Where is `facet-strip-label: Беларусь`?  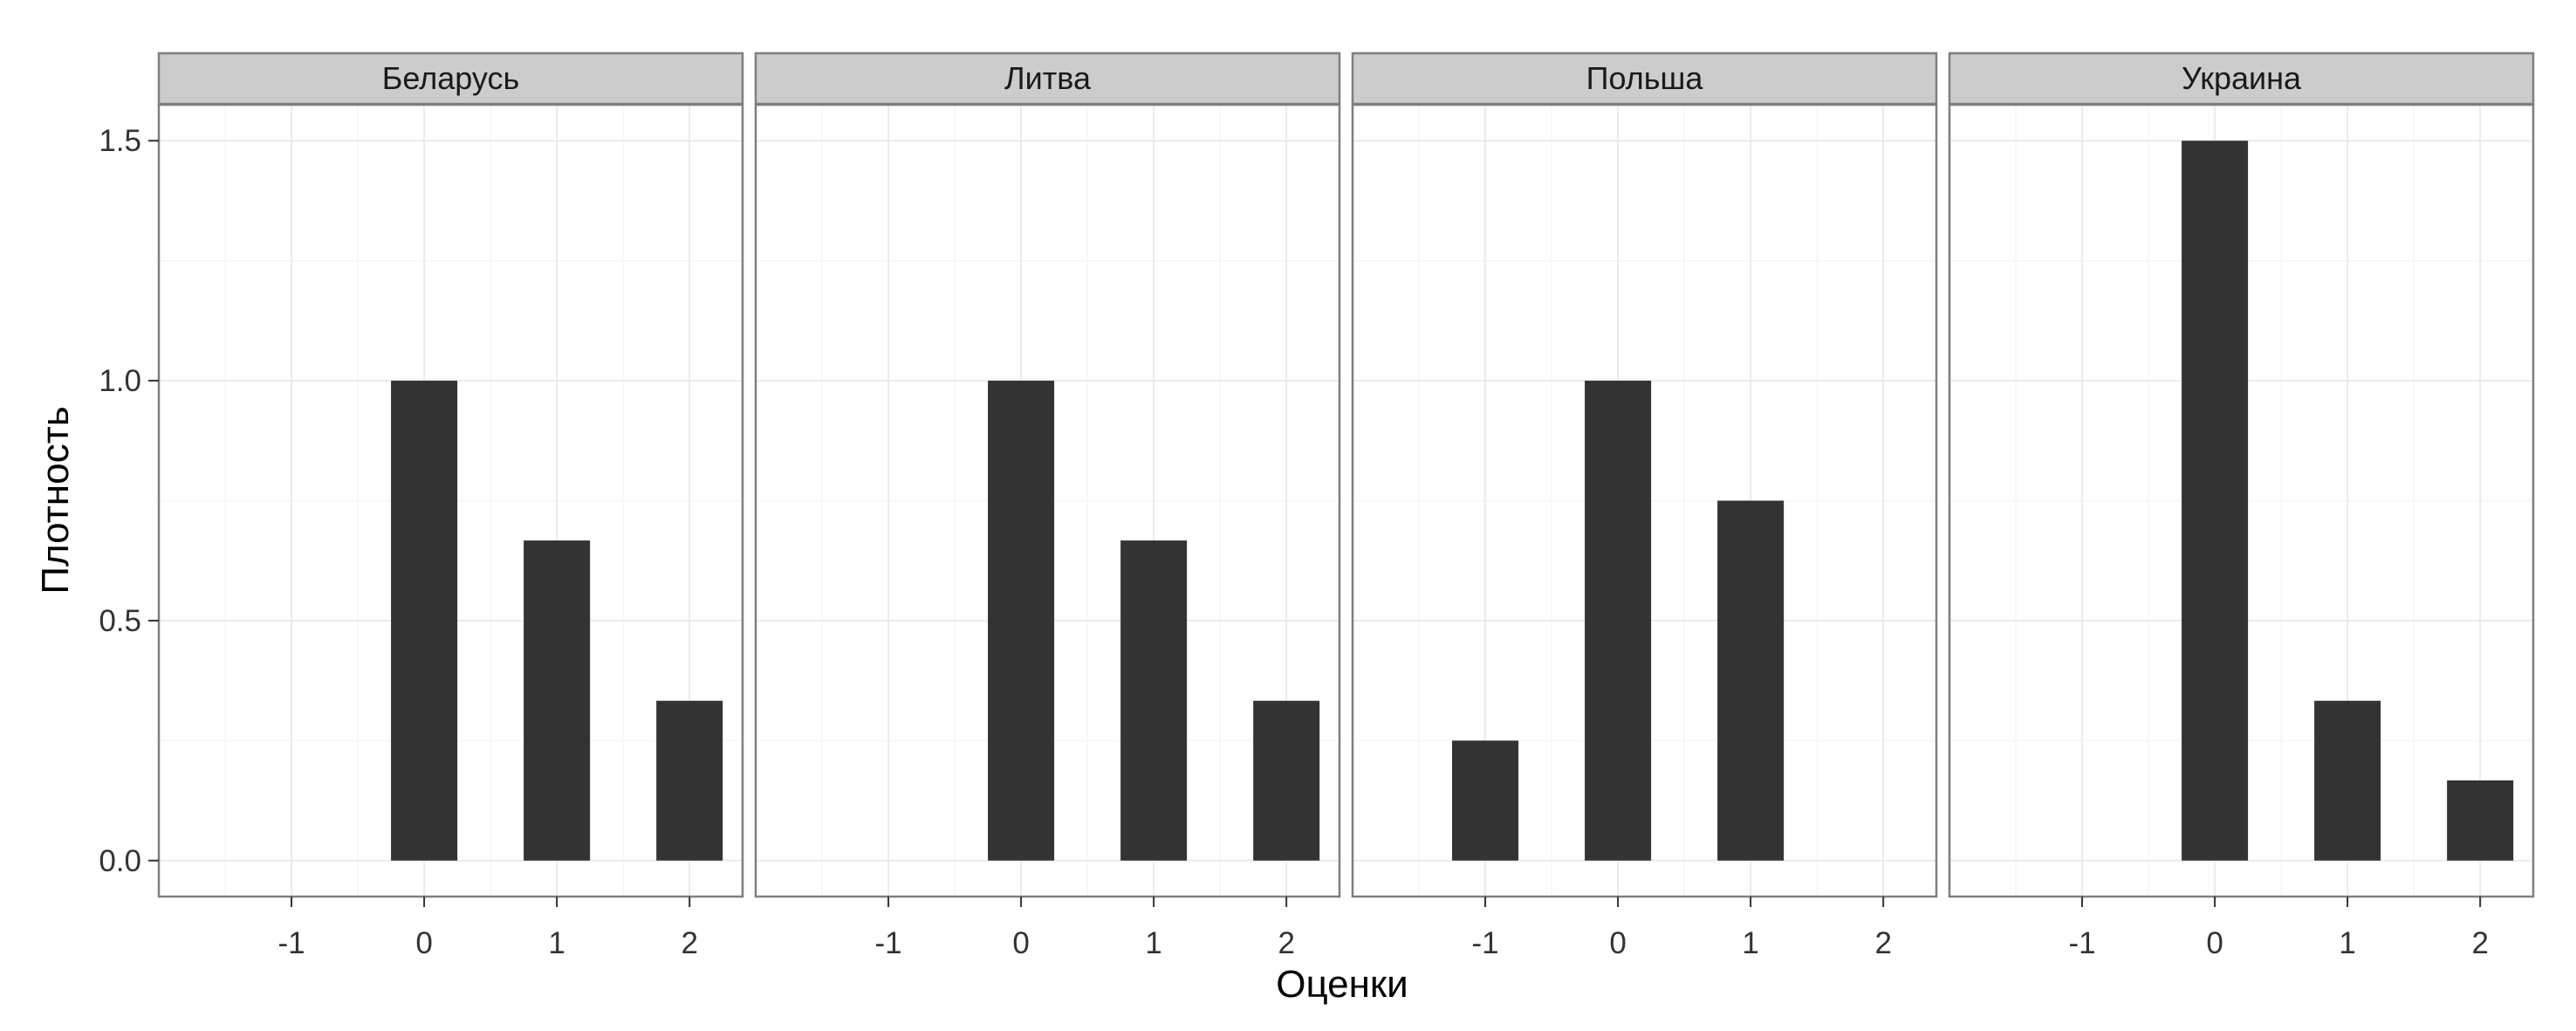 facet-strip-label: Беларусь is located at coordinates (451, 78).